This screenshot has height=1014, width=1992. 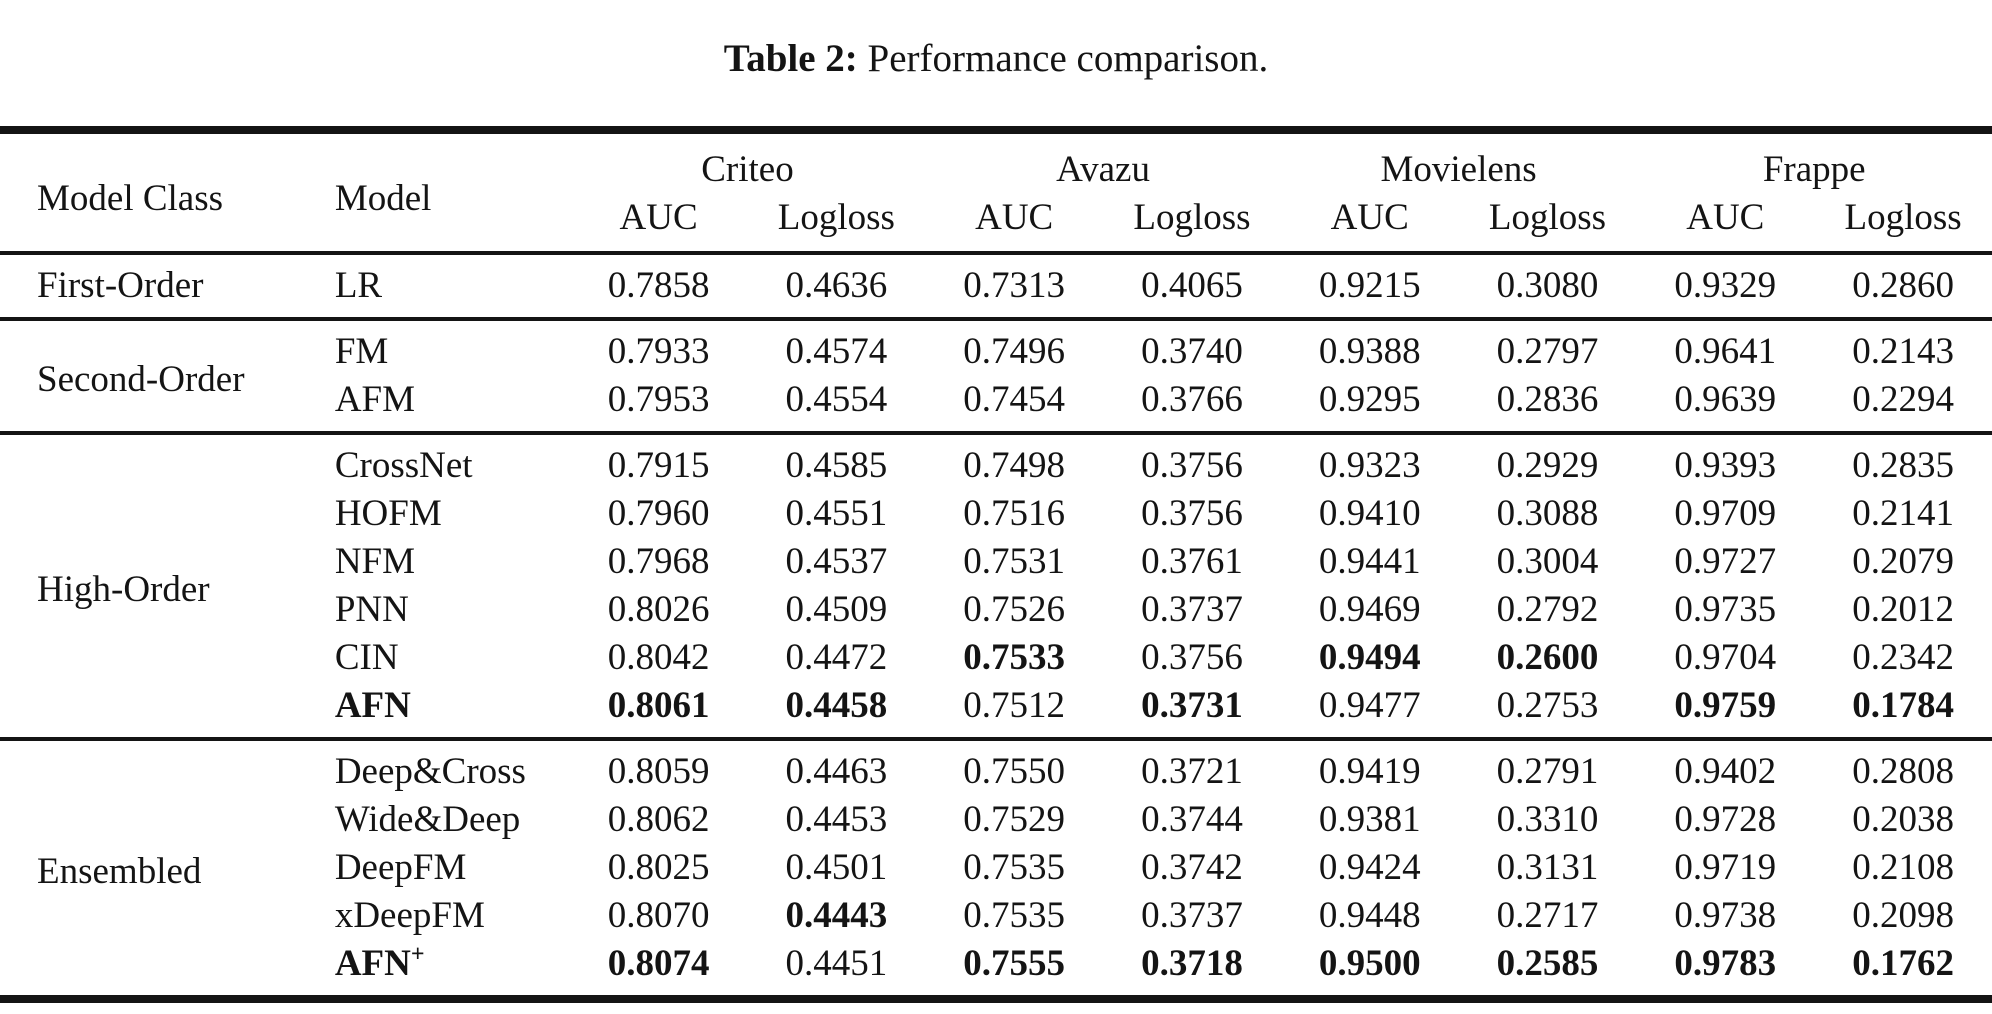 What do you see at coordinates (836, 819) in the screenshot?
I see `metric-value-cell: 0.4453` at bounding box center [836, 819].